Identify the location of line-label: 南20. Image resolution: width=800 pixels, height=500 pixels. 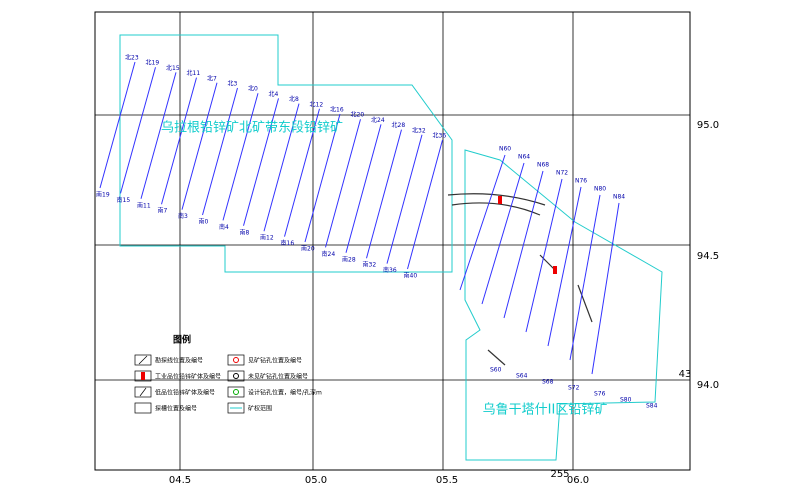
(308, 249).